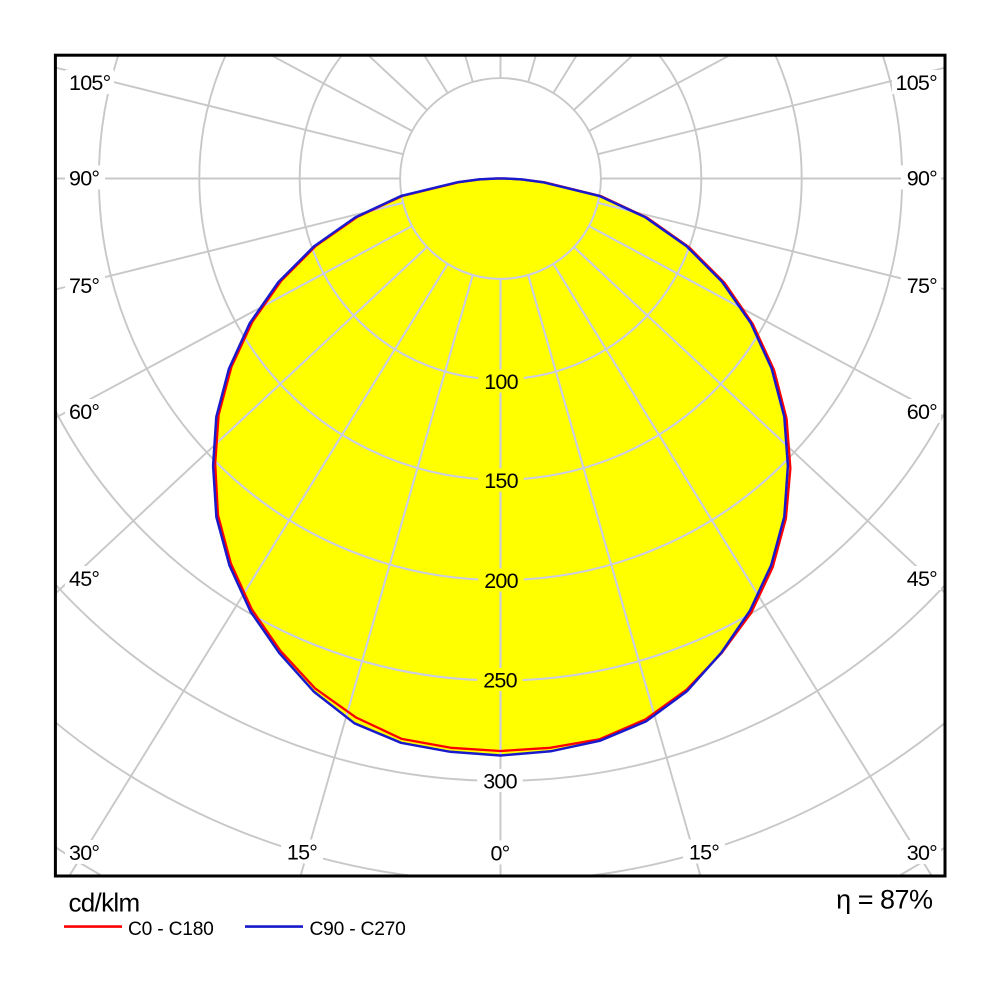  Describe the element at coordinates (104, 903) in the screenshot. I see `svg-text: cd/klm` at that location.